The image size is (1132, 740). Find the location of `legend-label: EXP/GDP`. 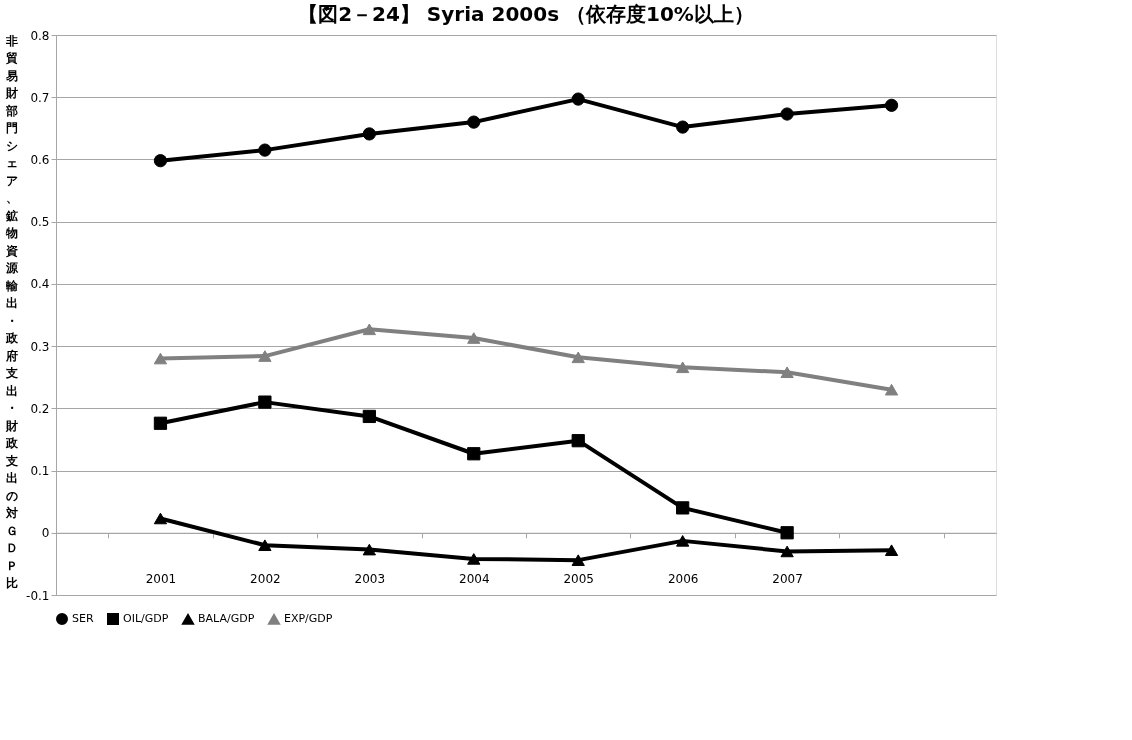

legend-label: EXP/GDP is located at coordinates (308, 619).